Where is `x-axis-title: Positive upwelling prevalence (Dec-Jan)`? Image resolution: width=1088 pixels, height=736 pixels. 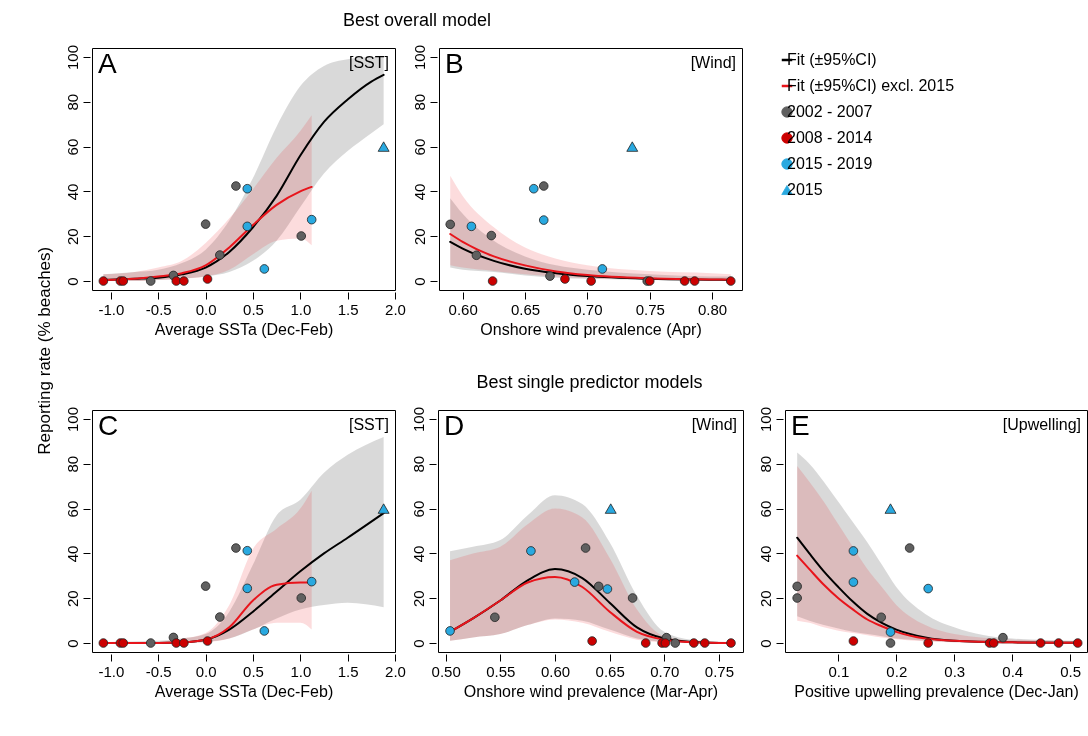 x-axis-title: Positive upwelling prevalence (Dec-Jan) is located at coordinates (936, 691).